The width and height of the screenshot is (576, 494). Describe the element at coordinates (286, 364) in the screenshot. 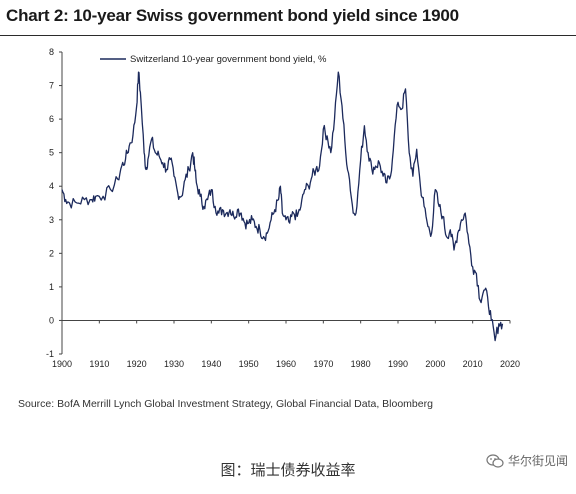

I see `x-tick-label: 1960` at that location.